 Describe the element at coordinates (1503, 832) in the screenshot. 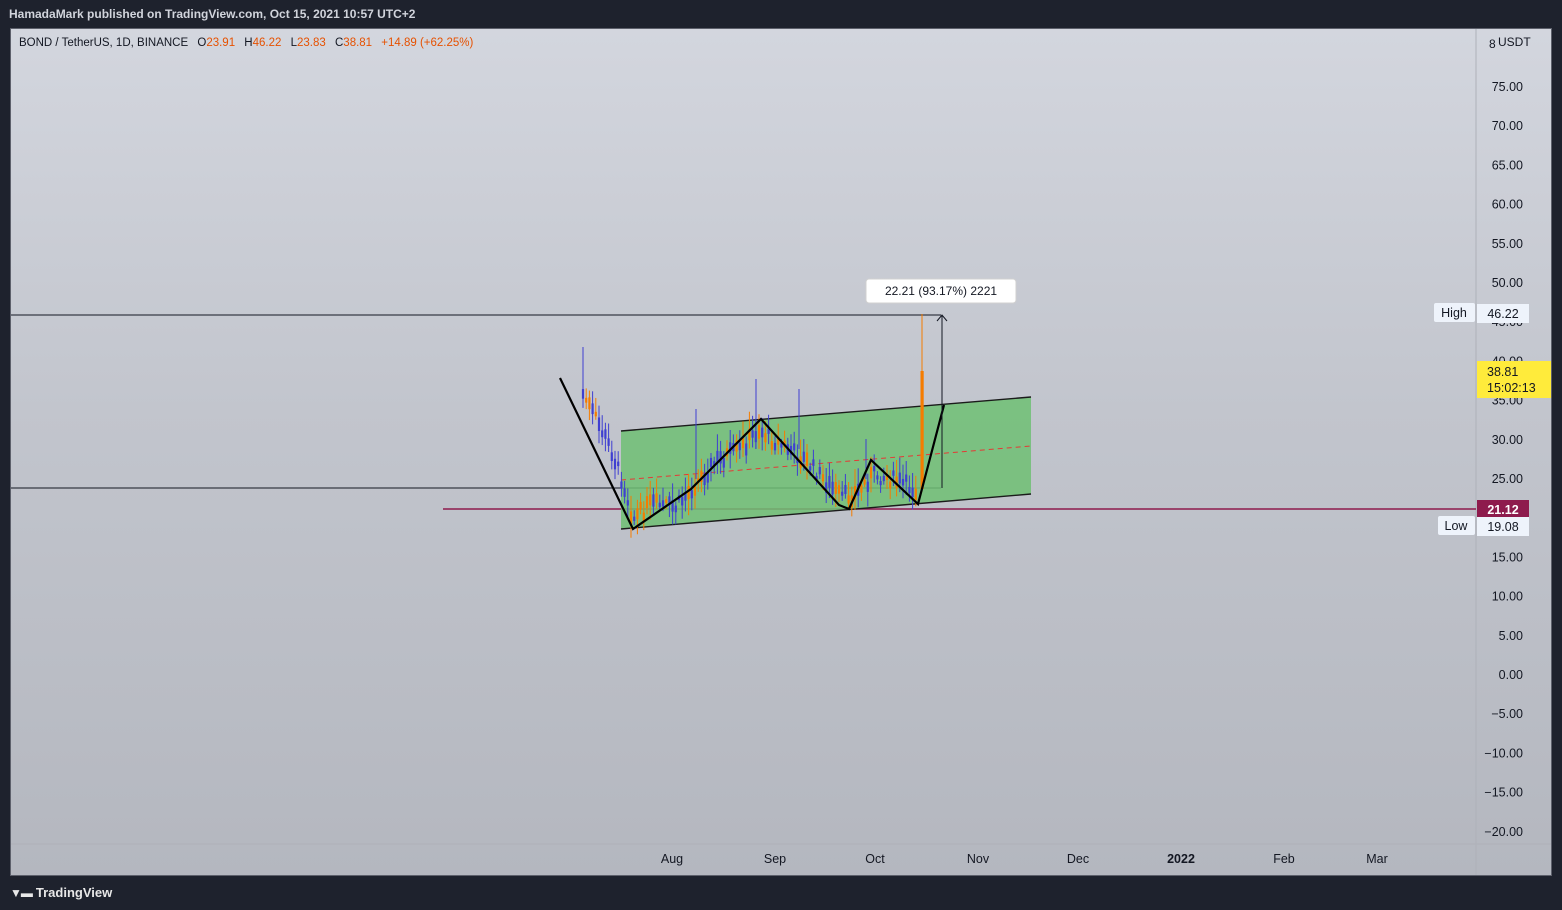

I see `price-axis-label: −20.00` at that location.